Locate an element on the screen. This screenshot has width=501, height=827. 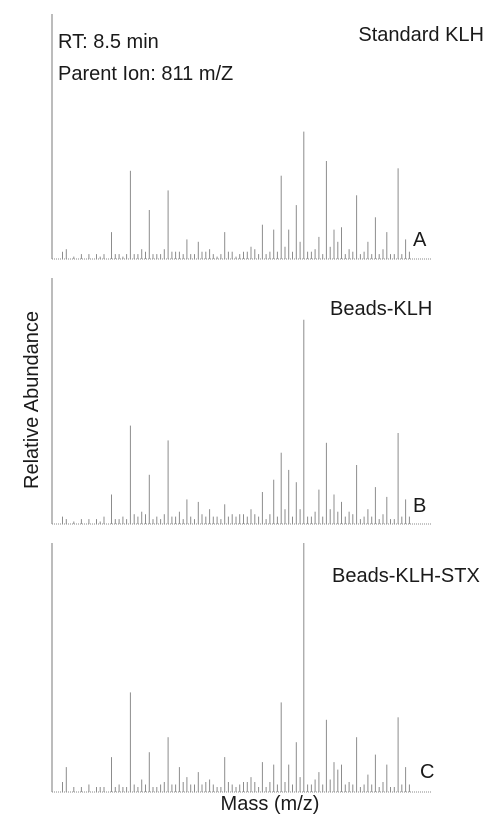
y-axis-label: Relative Abundance is located at coordinates (32, 400).